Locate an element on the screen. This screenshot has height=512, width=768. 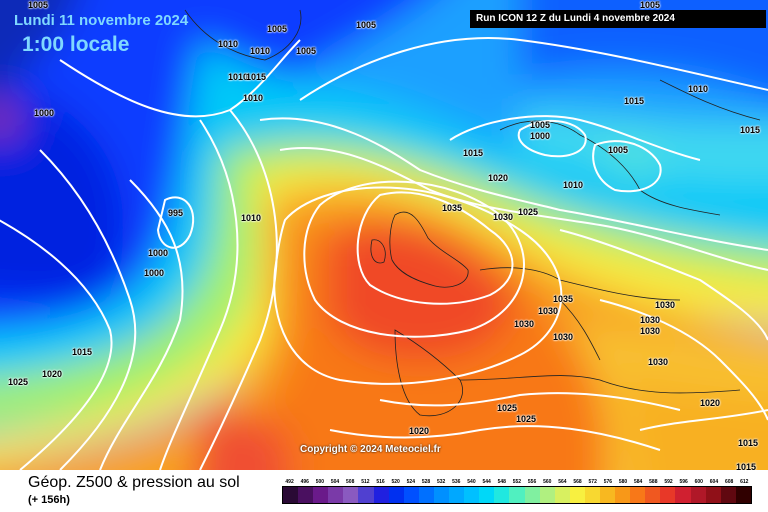
scale-label: 524 is located at coordinates (410, 482).